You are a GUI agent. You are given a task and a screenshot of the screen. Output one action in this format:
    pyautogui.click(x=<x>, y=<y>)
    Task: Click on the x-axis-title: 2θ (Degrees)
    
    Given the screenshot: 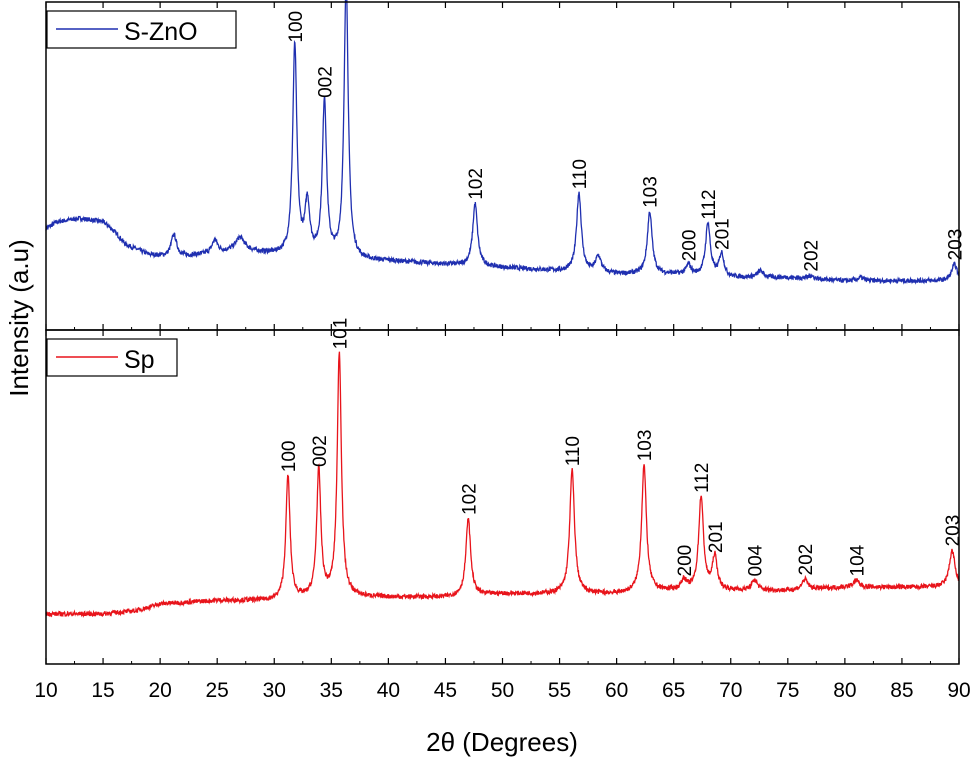 What is the action you would take?
    pyautogui.click(x=502, y=742)
    